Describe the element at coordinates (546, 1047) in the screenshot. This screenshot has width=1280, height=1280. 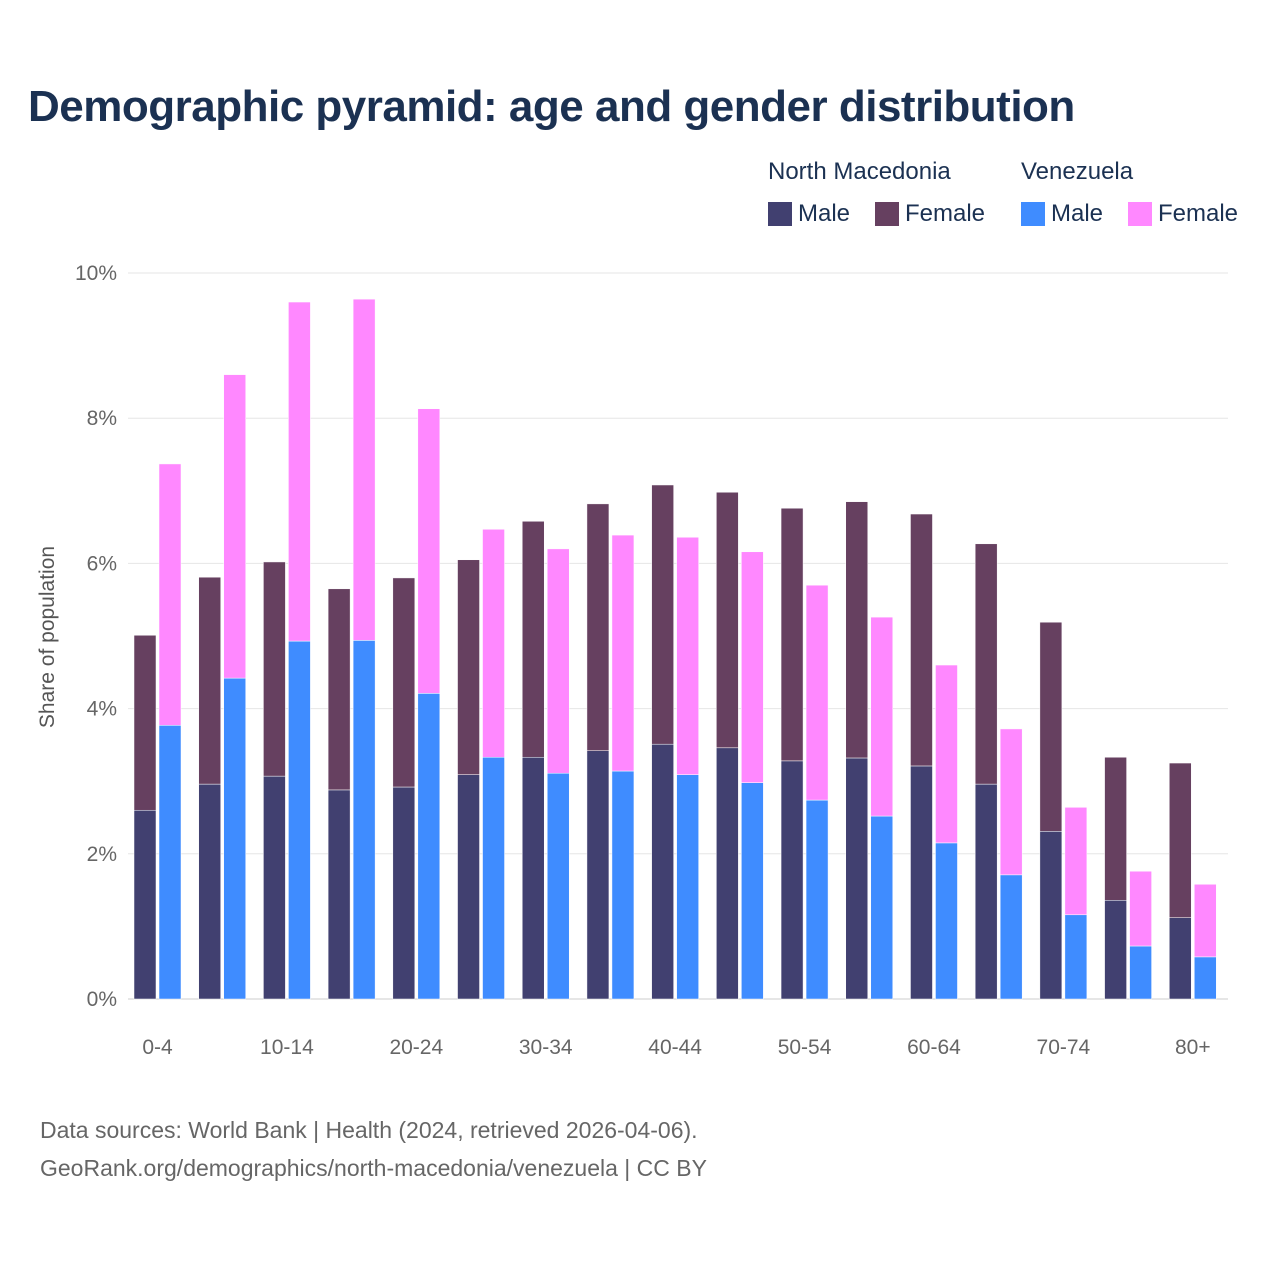
I see `x-tick-label: 30-34` at that location.